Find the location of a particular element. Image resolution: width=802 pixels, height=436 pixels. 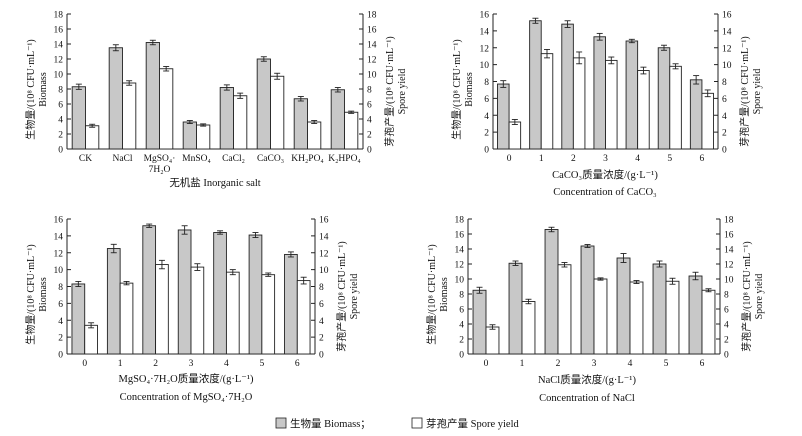

x-tick-label: CaCO₃ is located at coordinates (270, 159).